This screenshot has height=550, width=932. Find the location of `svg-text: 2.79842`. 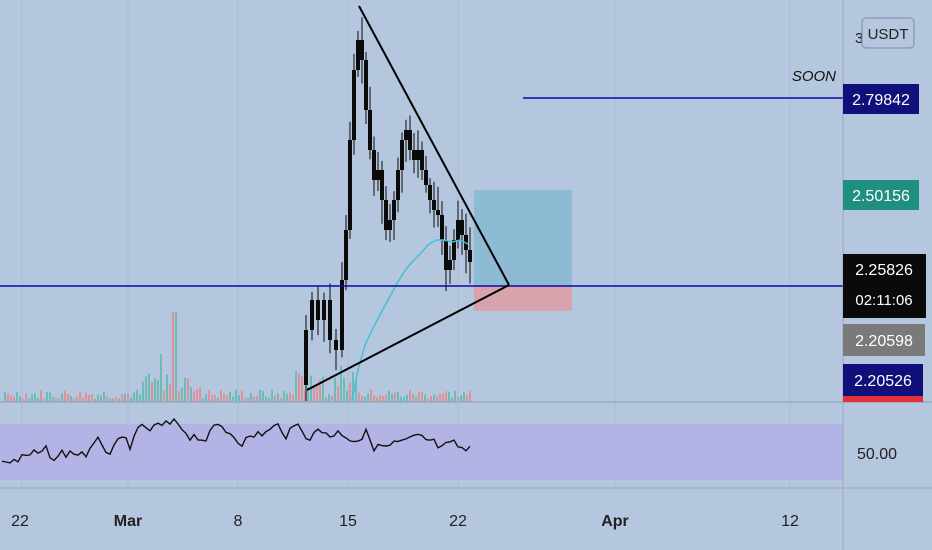

svg-text: 2.79842 is located at coordinates (881, 100).